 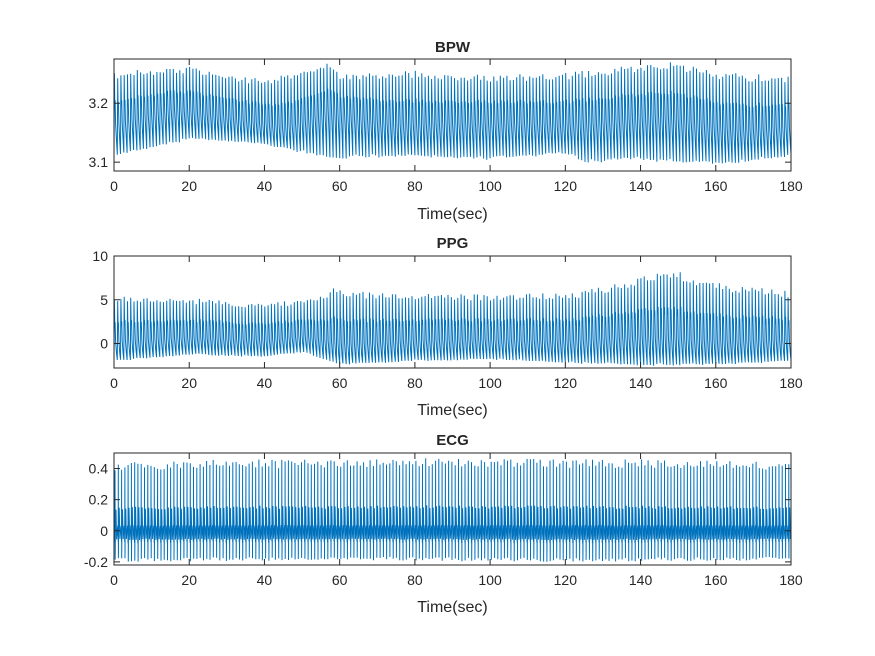 I want to click on series-line-bpw, so click(x=452, y=113).